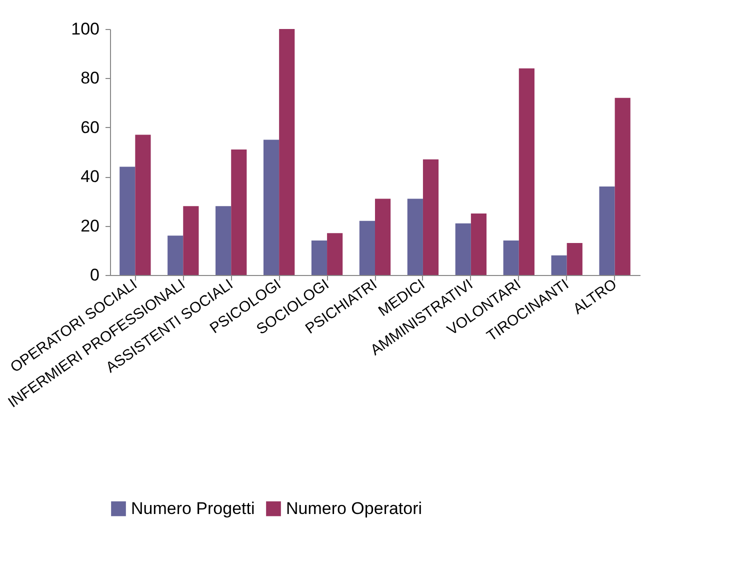 The width and height of the screenshot is (734, 587). I want to click on y-tick-label: 60, so click(90, 127).